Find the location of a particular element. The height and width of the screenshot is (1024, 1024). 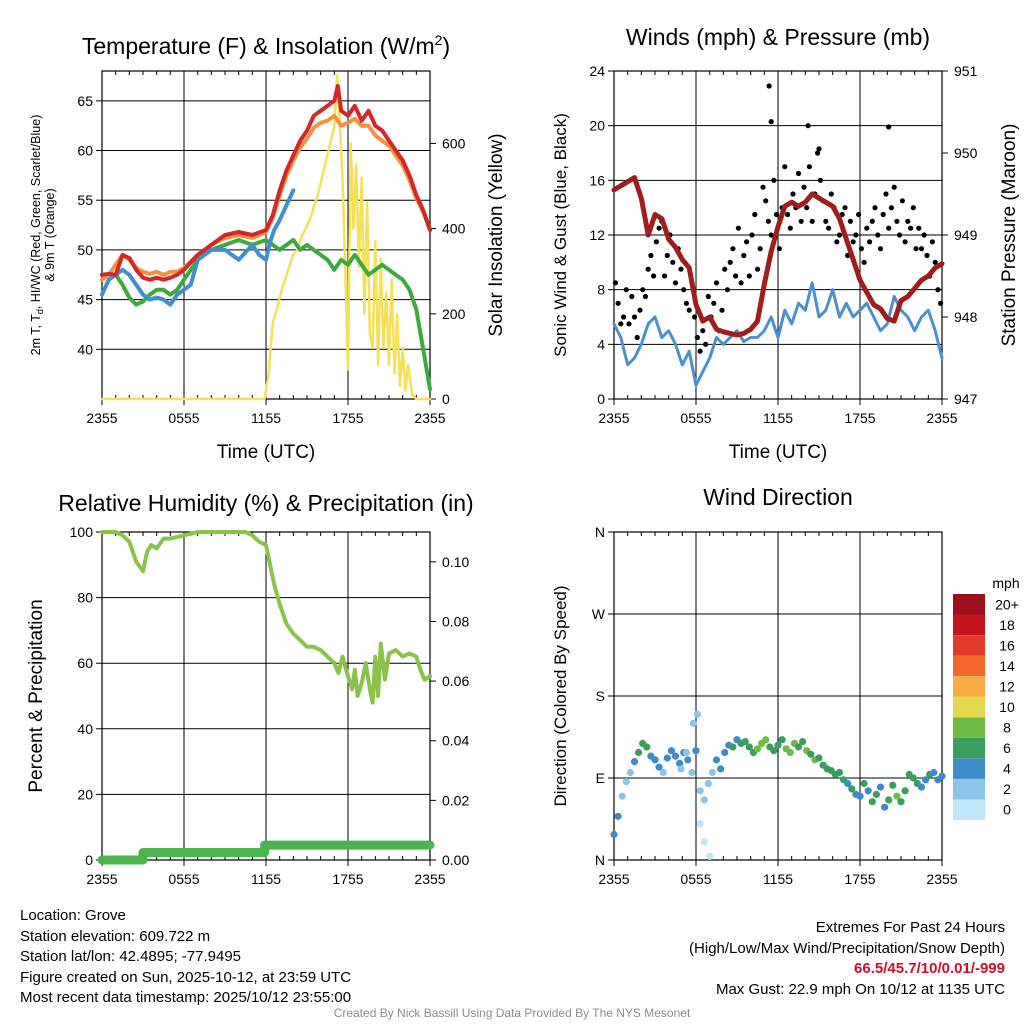

dir-ytick-label: E is located at coordinates (600, 778).